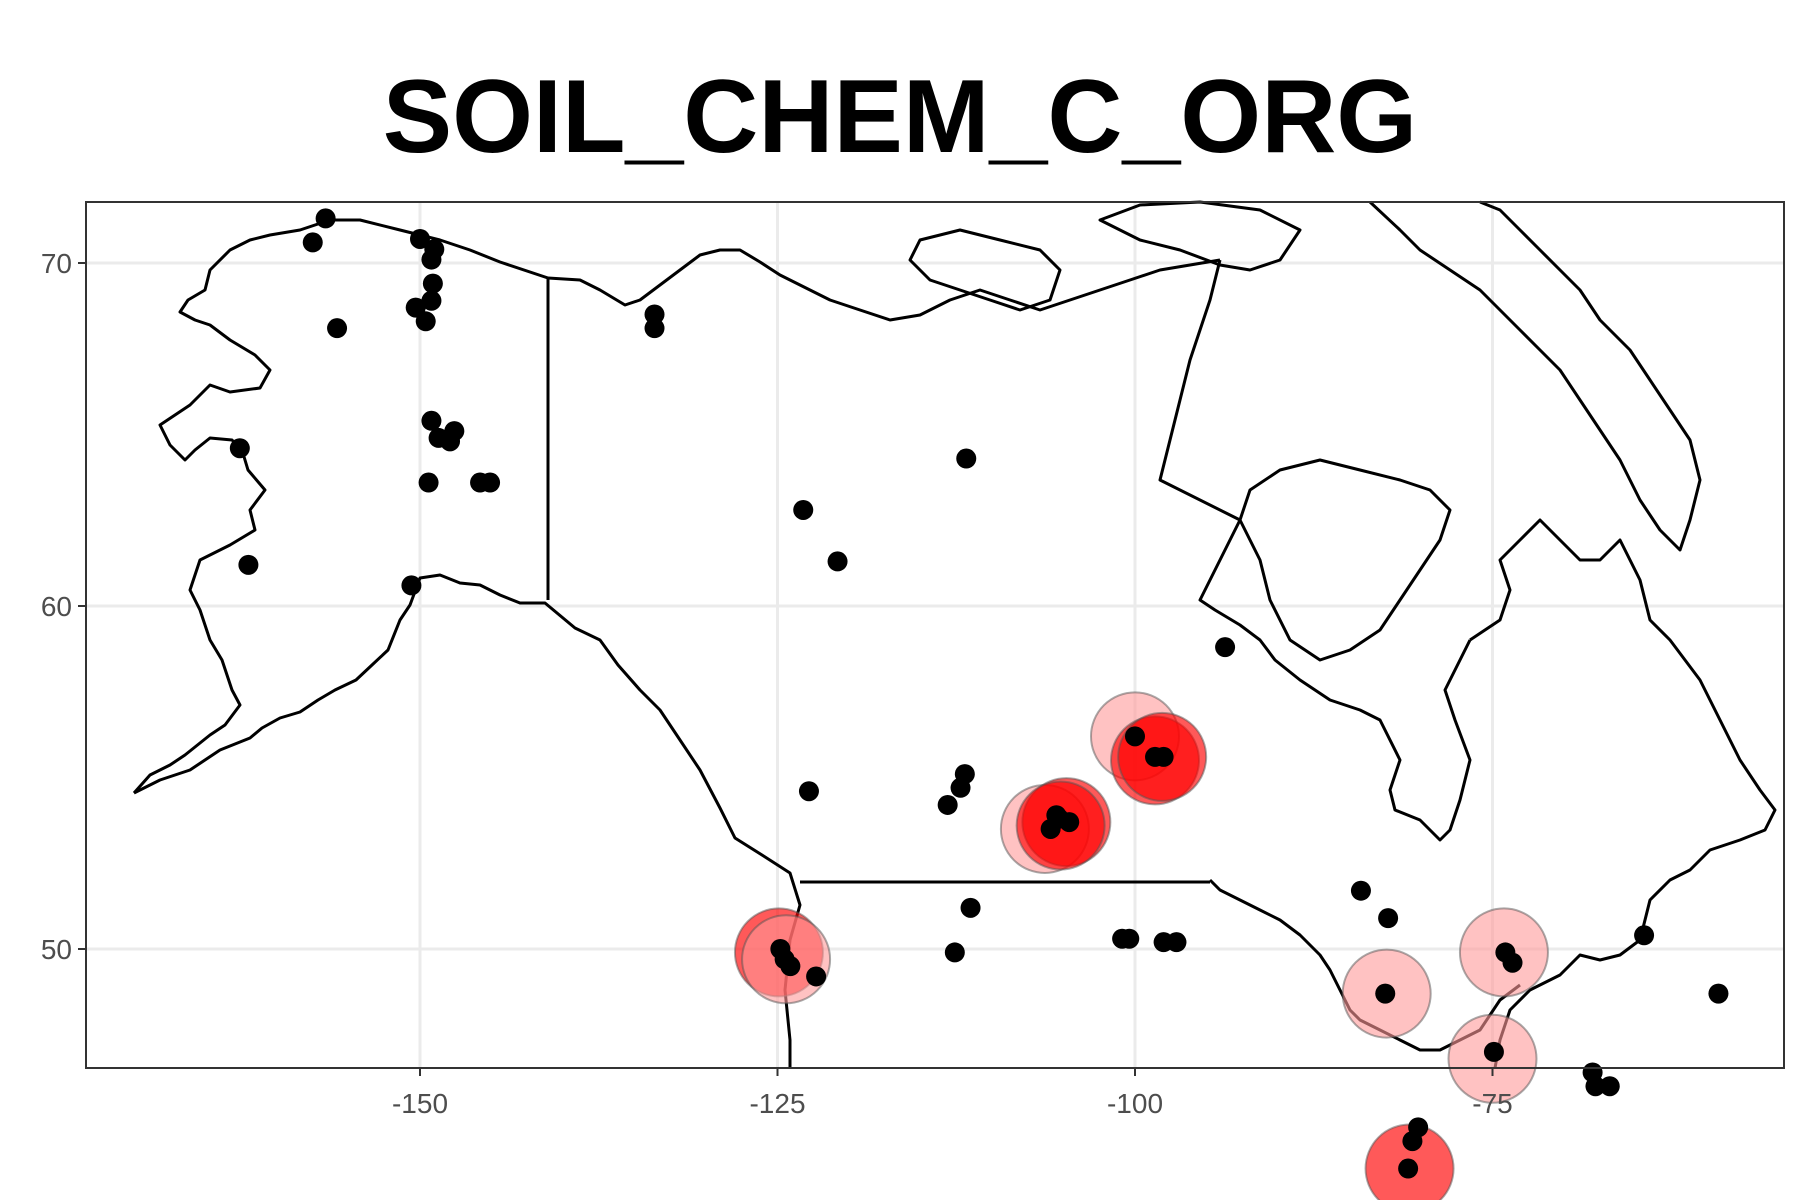 This screenshot has height=1200, width=1800. Describe the element at coordinates (56, 949) in the screenshot. I see `y-tick-label: 50` at that location.